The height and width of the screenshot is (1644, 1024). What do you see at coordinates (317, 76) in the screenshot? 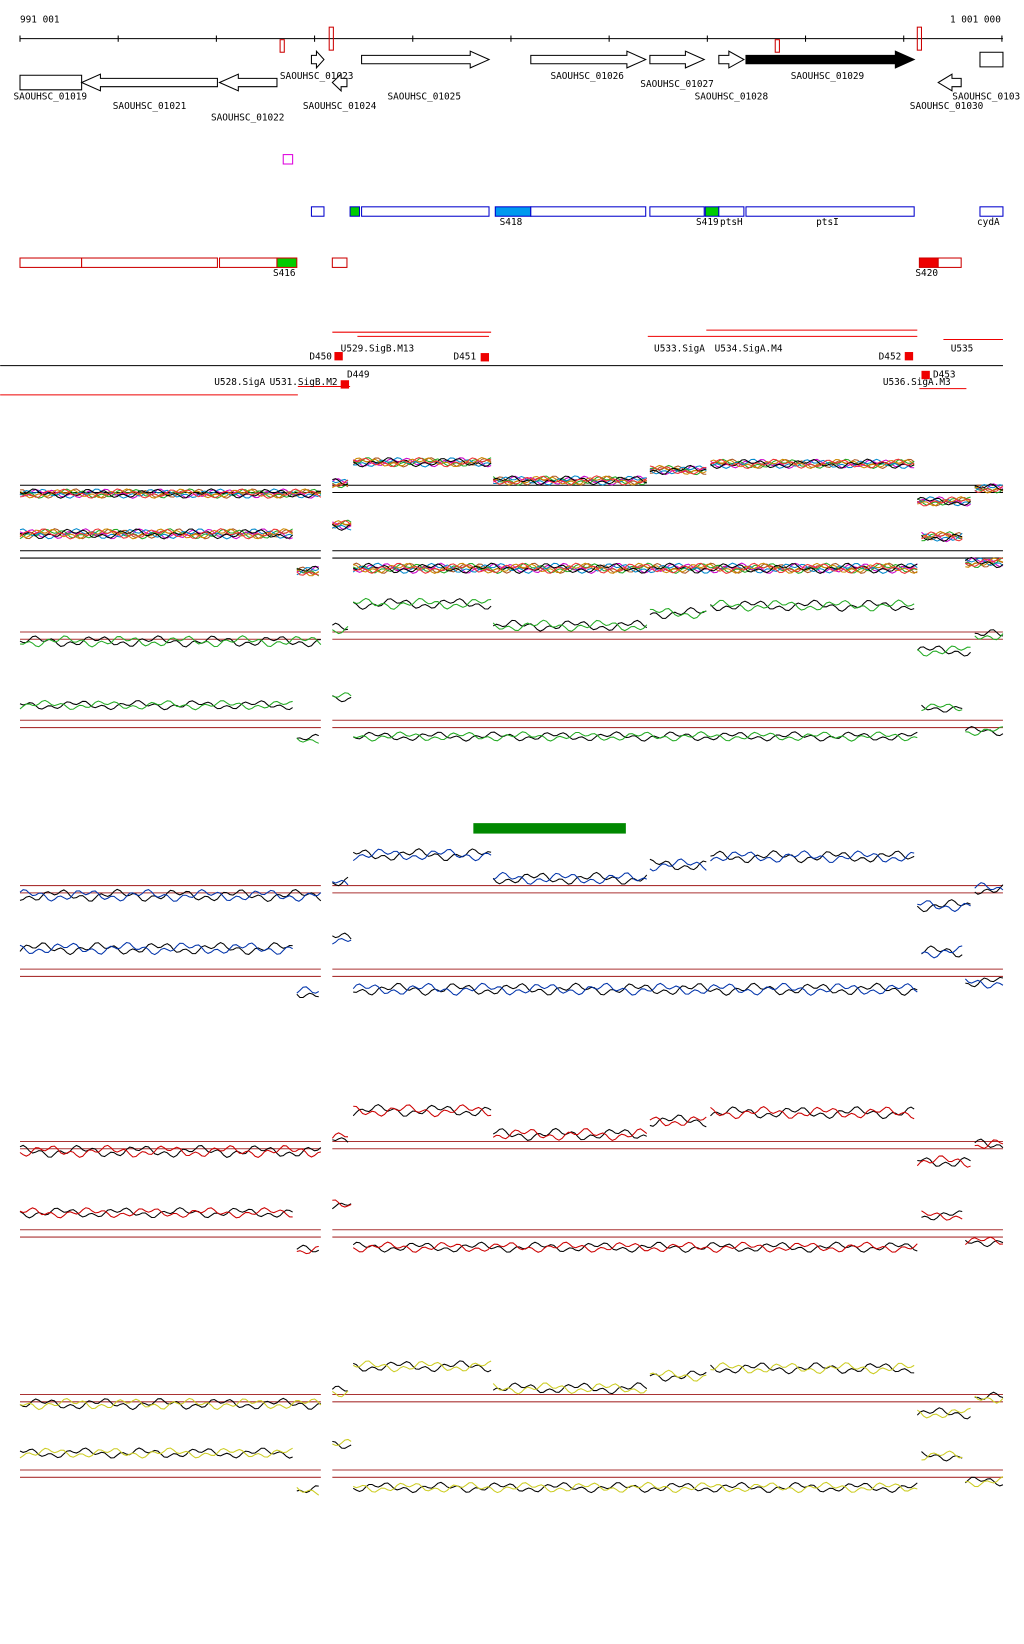
I see `gene-label: SAOUHSC_01023` at bounding box center [317, 76].